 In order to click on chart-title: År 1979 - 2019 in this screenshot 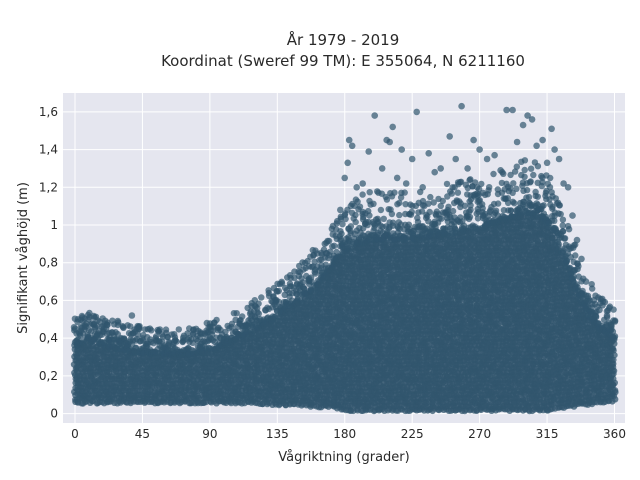, I will do `click(343, 39)`.